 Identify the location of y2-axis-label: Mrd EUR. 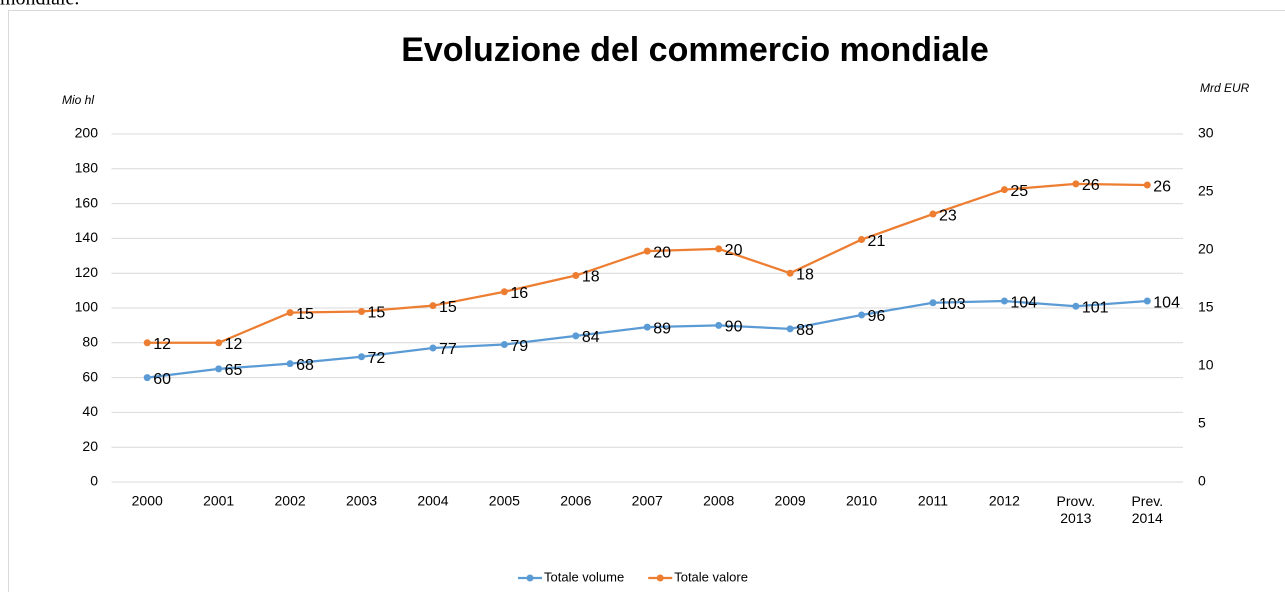
(1225, 88).